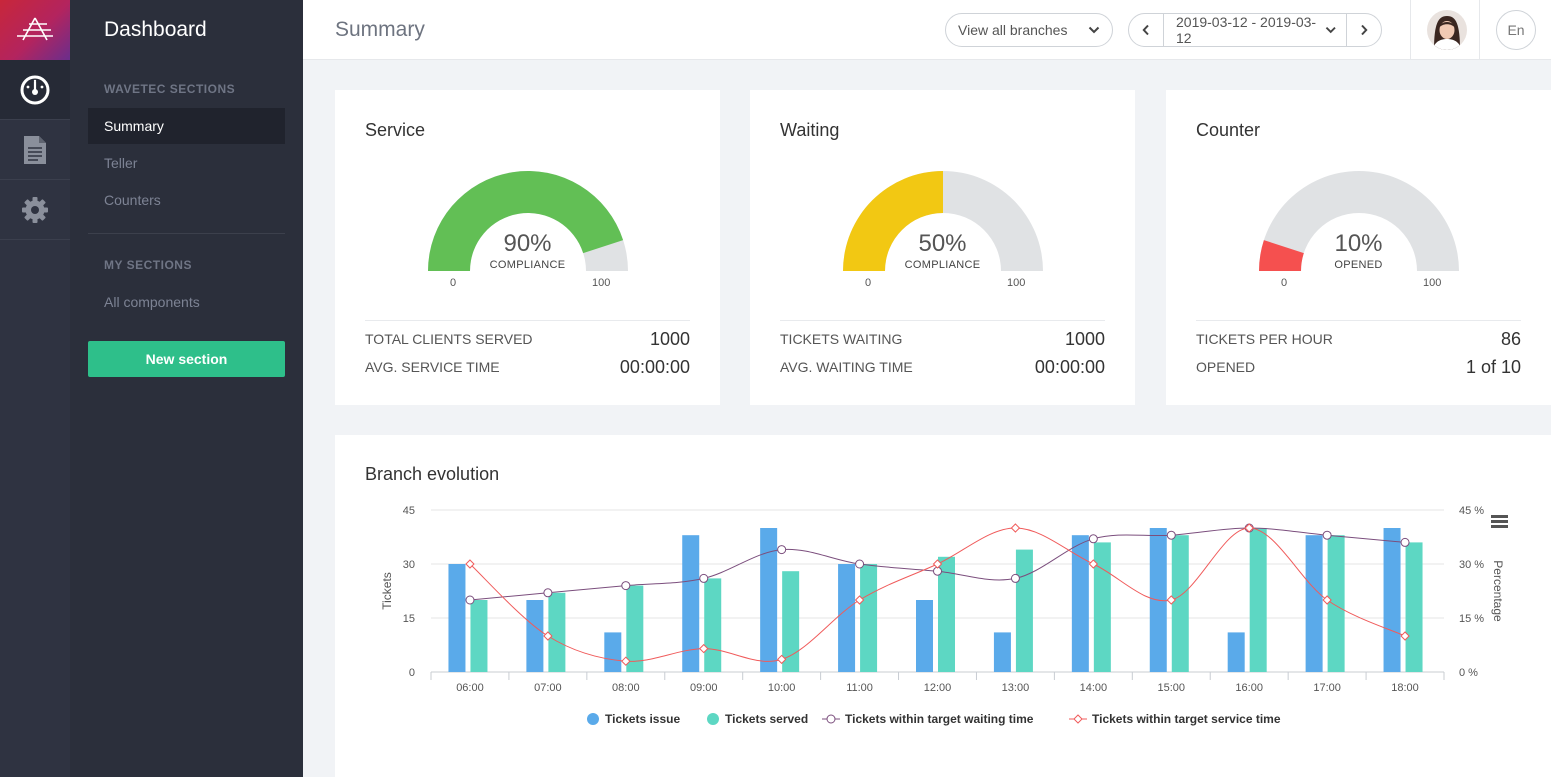 The height and width of the screenshot is (777, 1551). What do you see at coordinates (548, 688) in the screenshot?
I see `x-tick-label: 07:00` at bounding box center [548, 688].